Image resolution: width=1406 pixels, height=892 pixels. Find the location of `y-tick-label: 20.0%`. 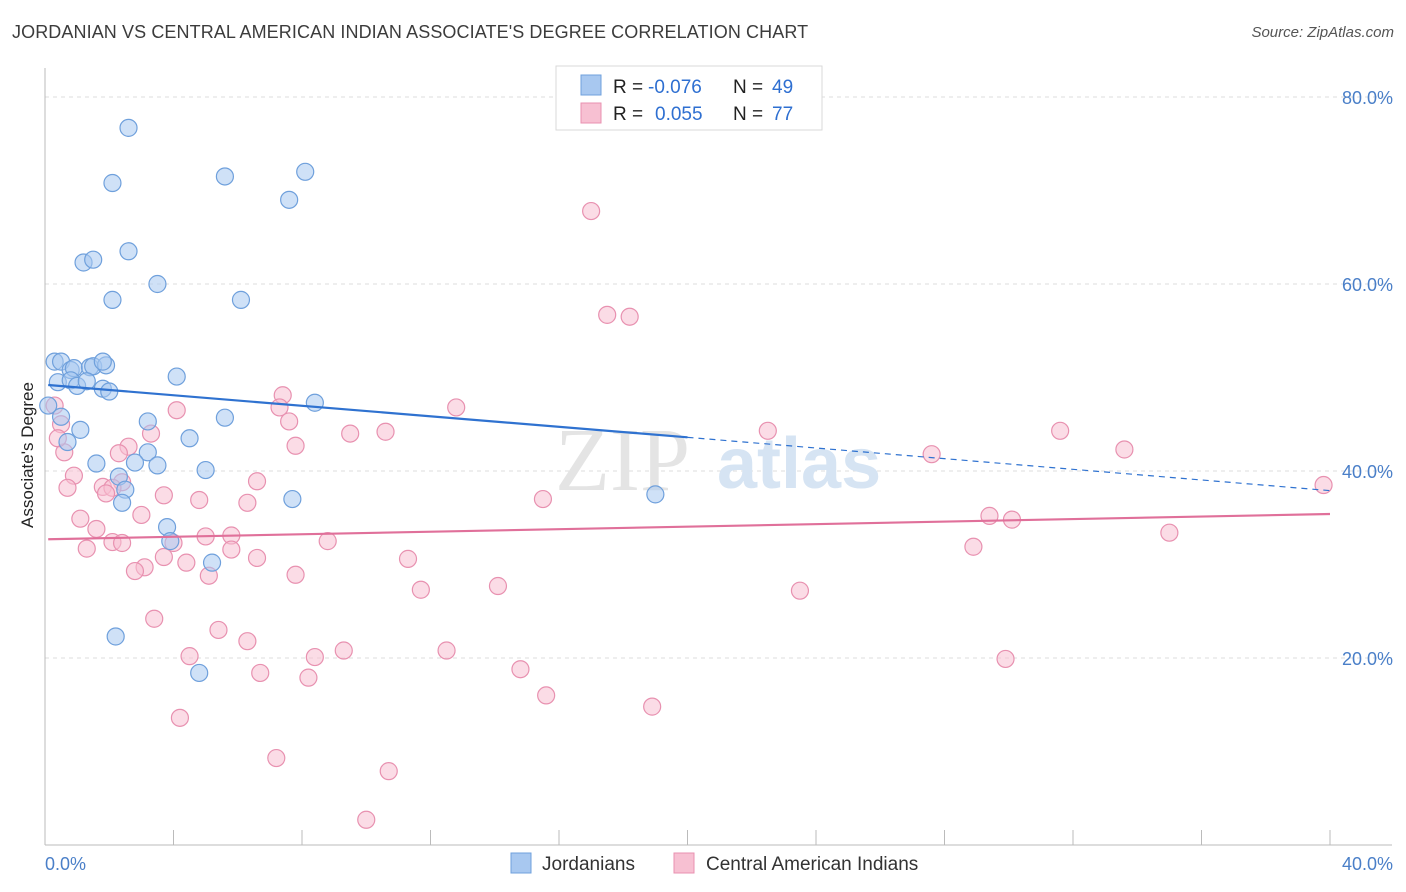

y-tick-label: 20.0% is located at coordinates (1367, 659).